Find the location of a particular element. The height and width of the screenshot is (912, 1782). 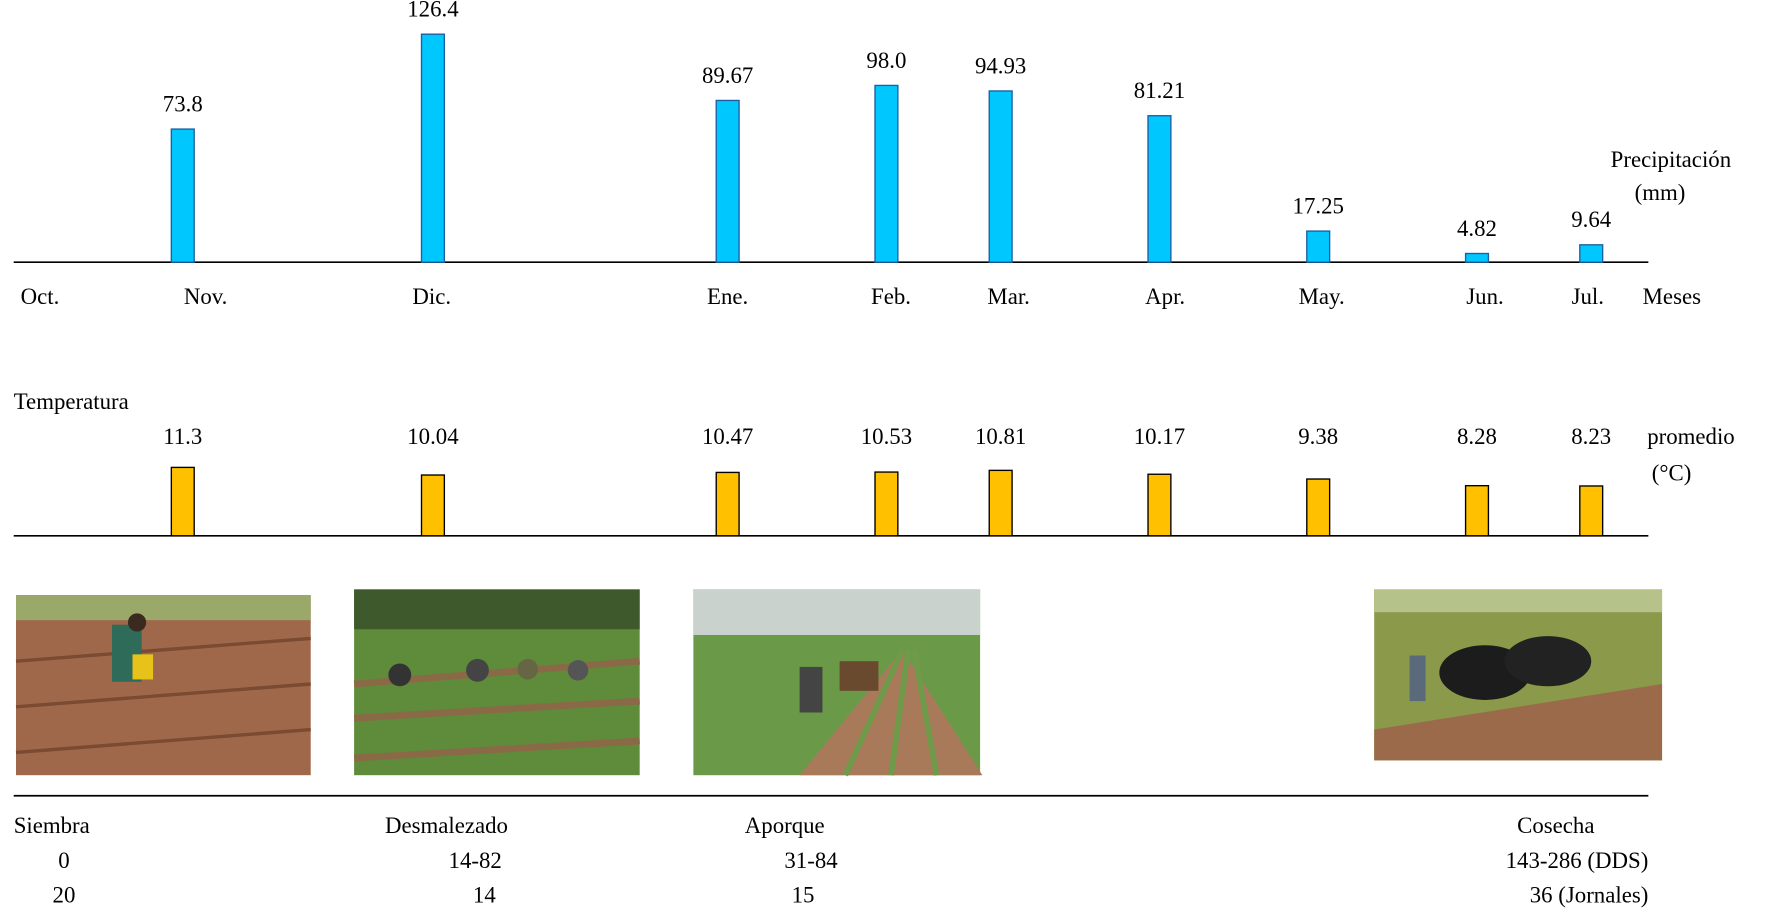

value-label: 10.47 is located at coordinates (727, 436).